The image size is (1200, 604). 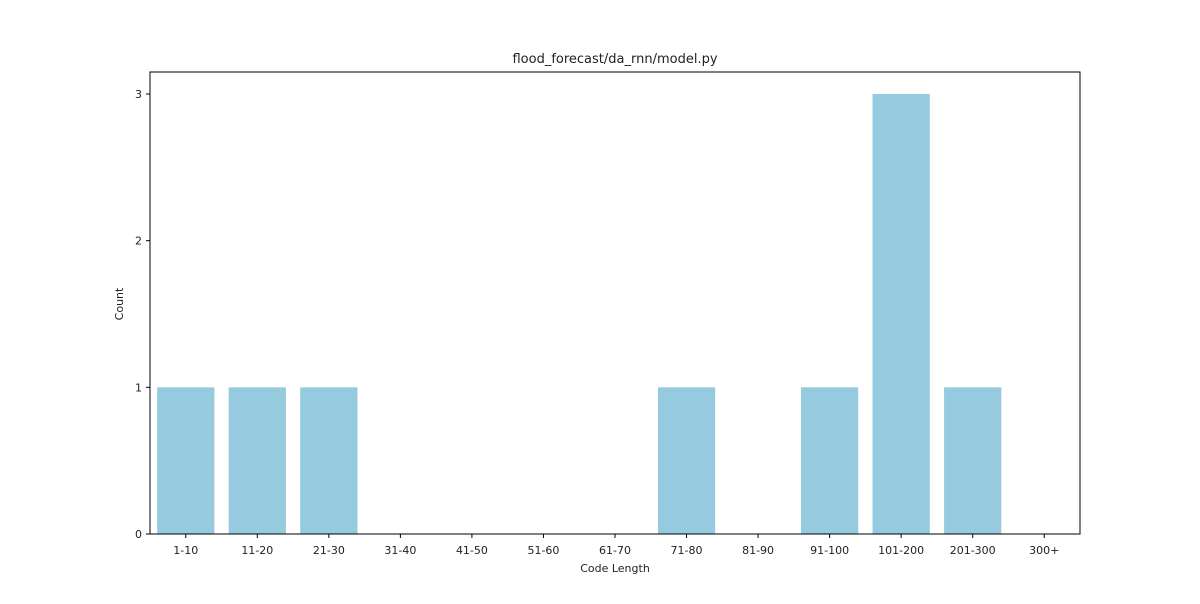 I want to click on y-axis-label: Count, so click(x=119, y=303).